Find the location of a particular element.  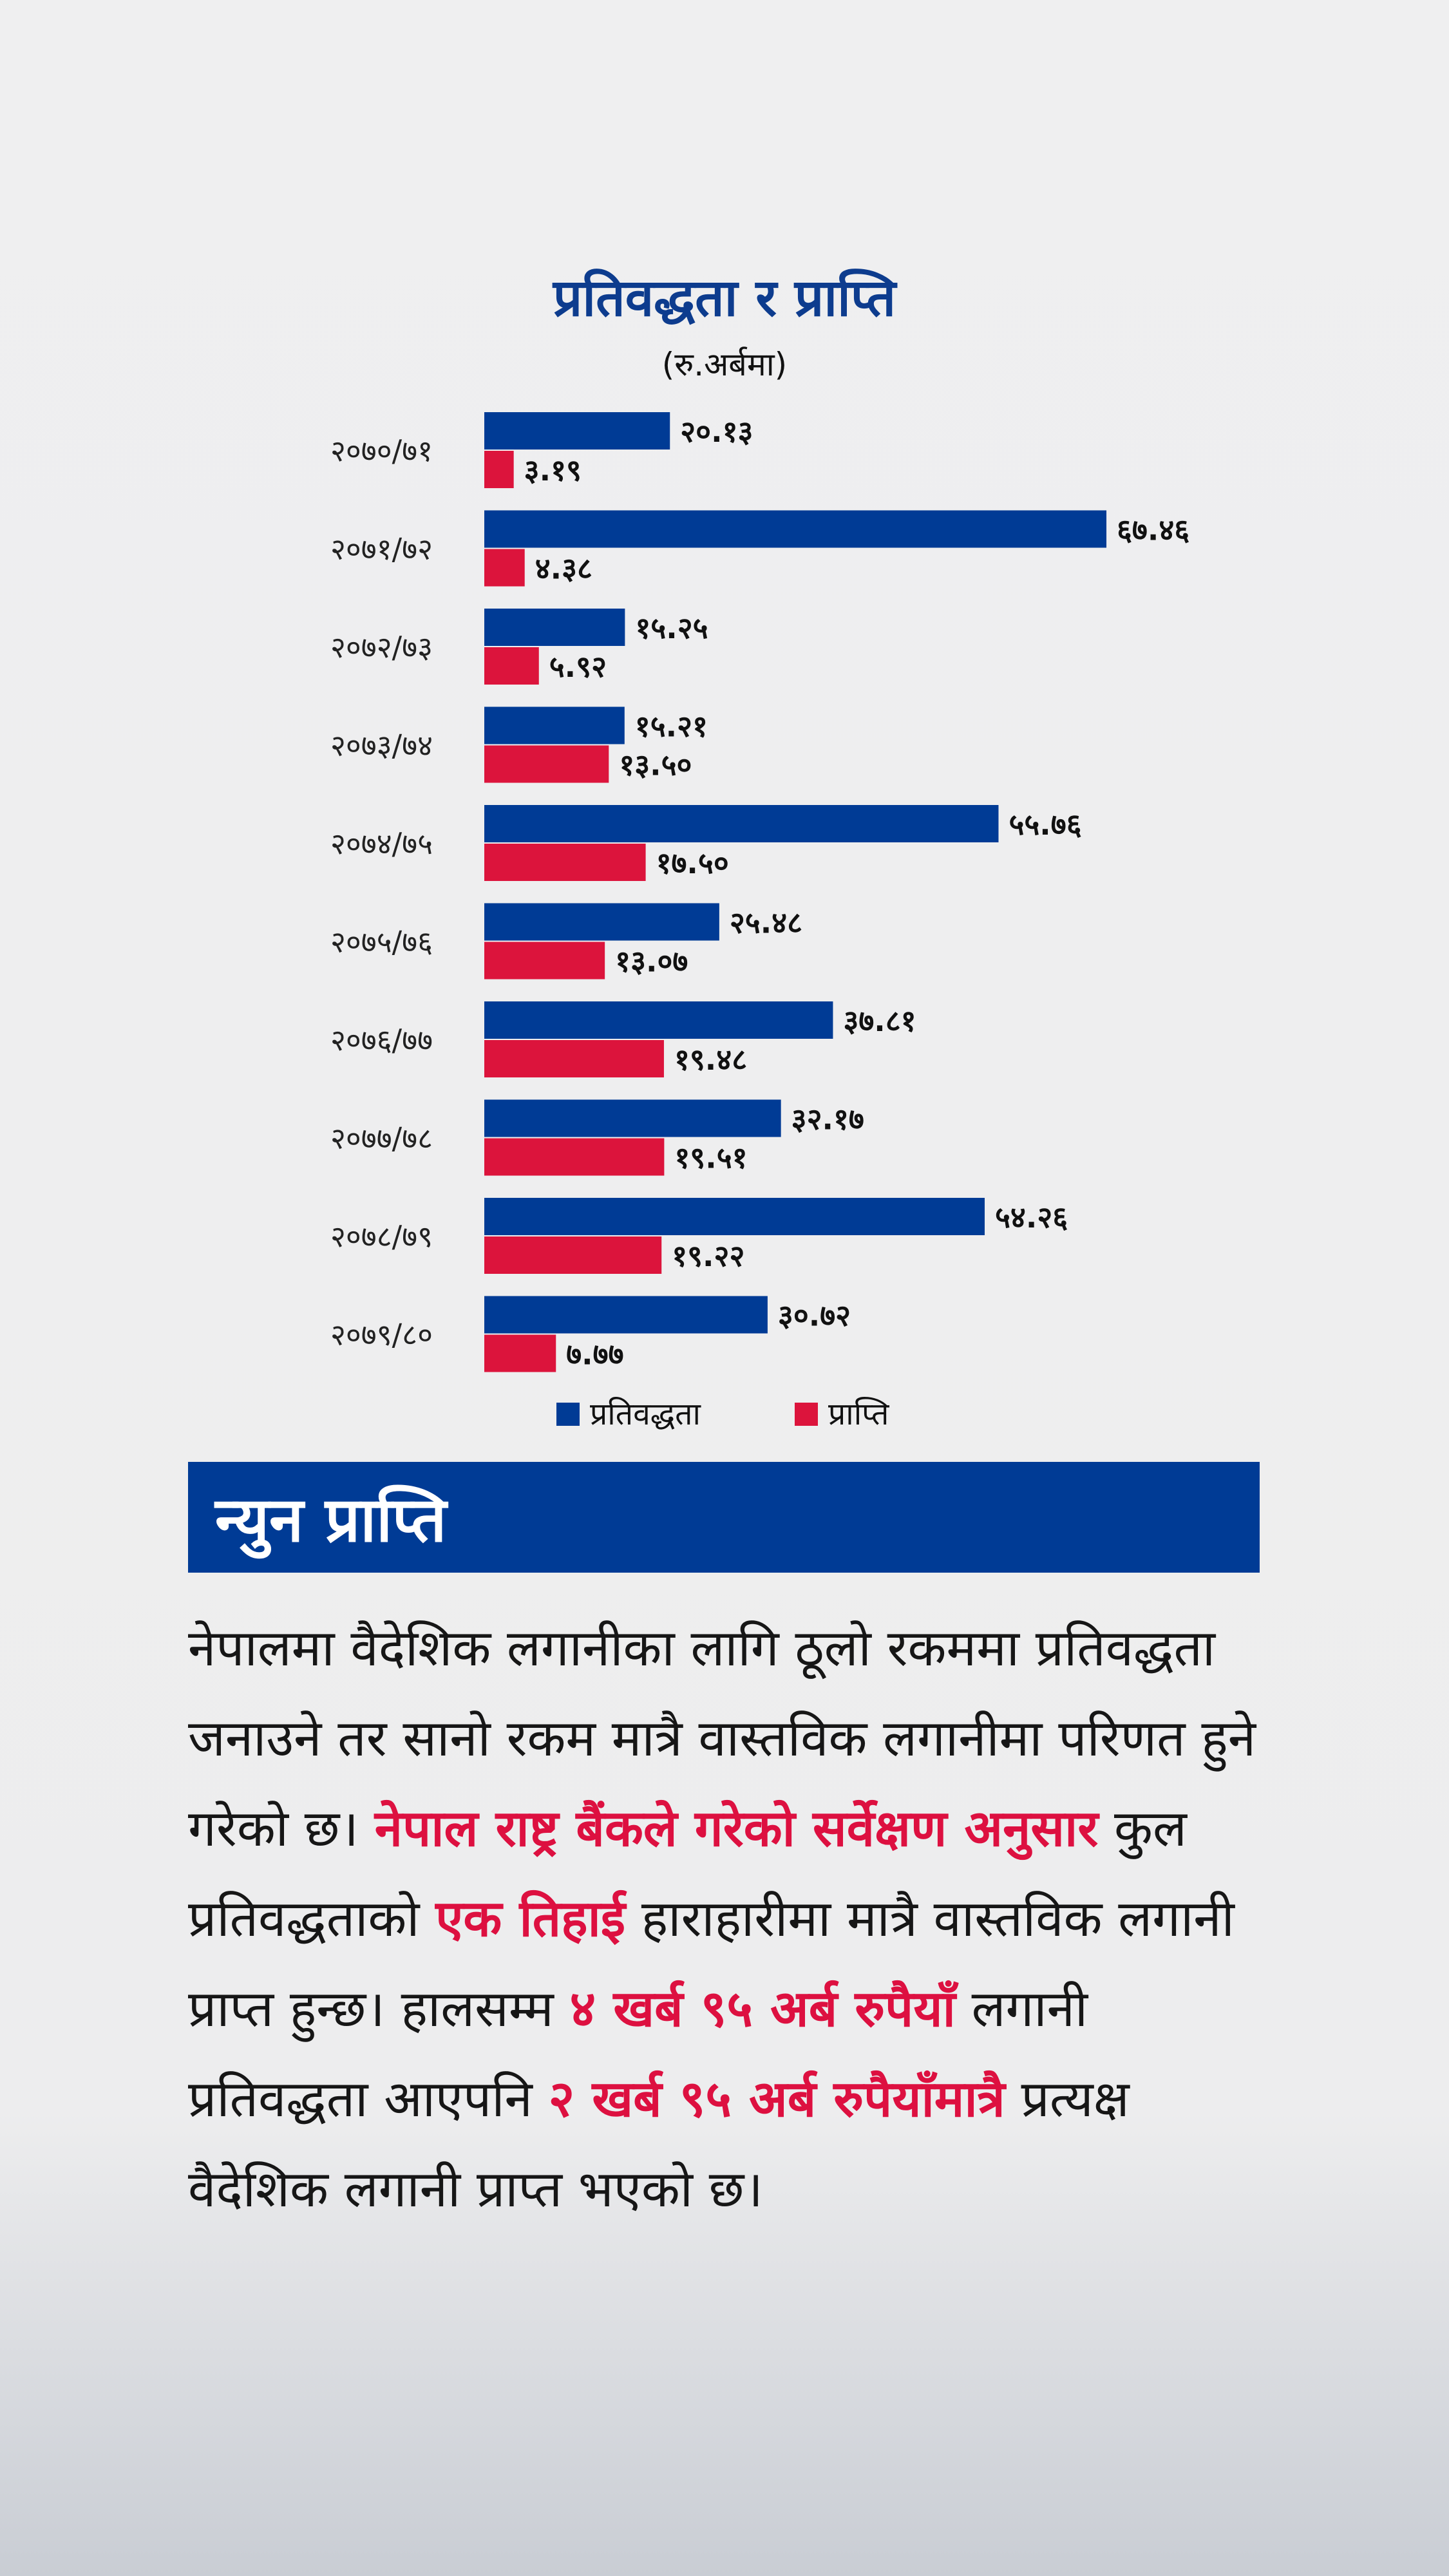

highlighted-text: ४ खर्ब ९५ अर्ब रुपैयाँ is located at coordinates (762, 2009).